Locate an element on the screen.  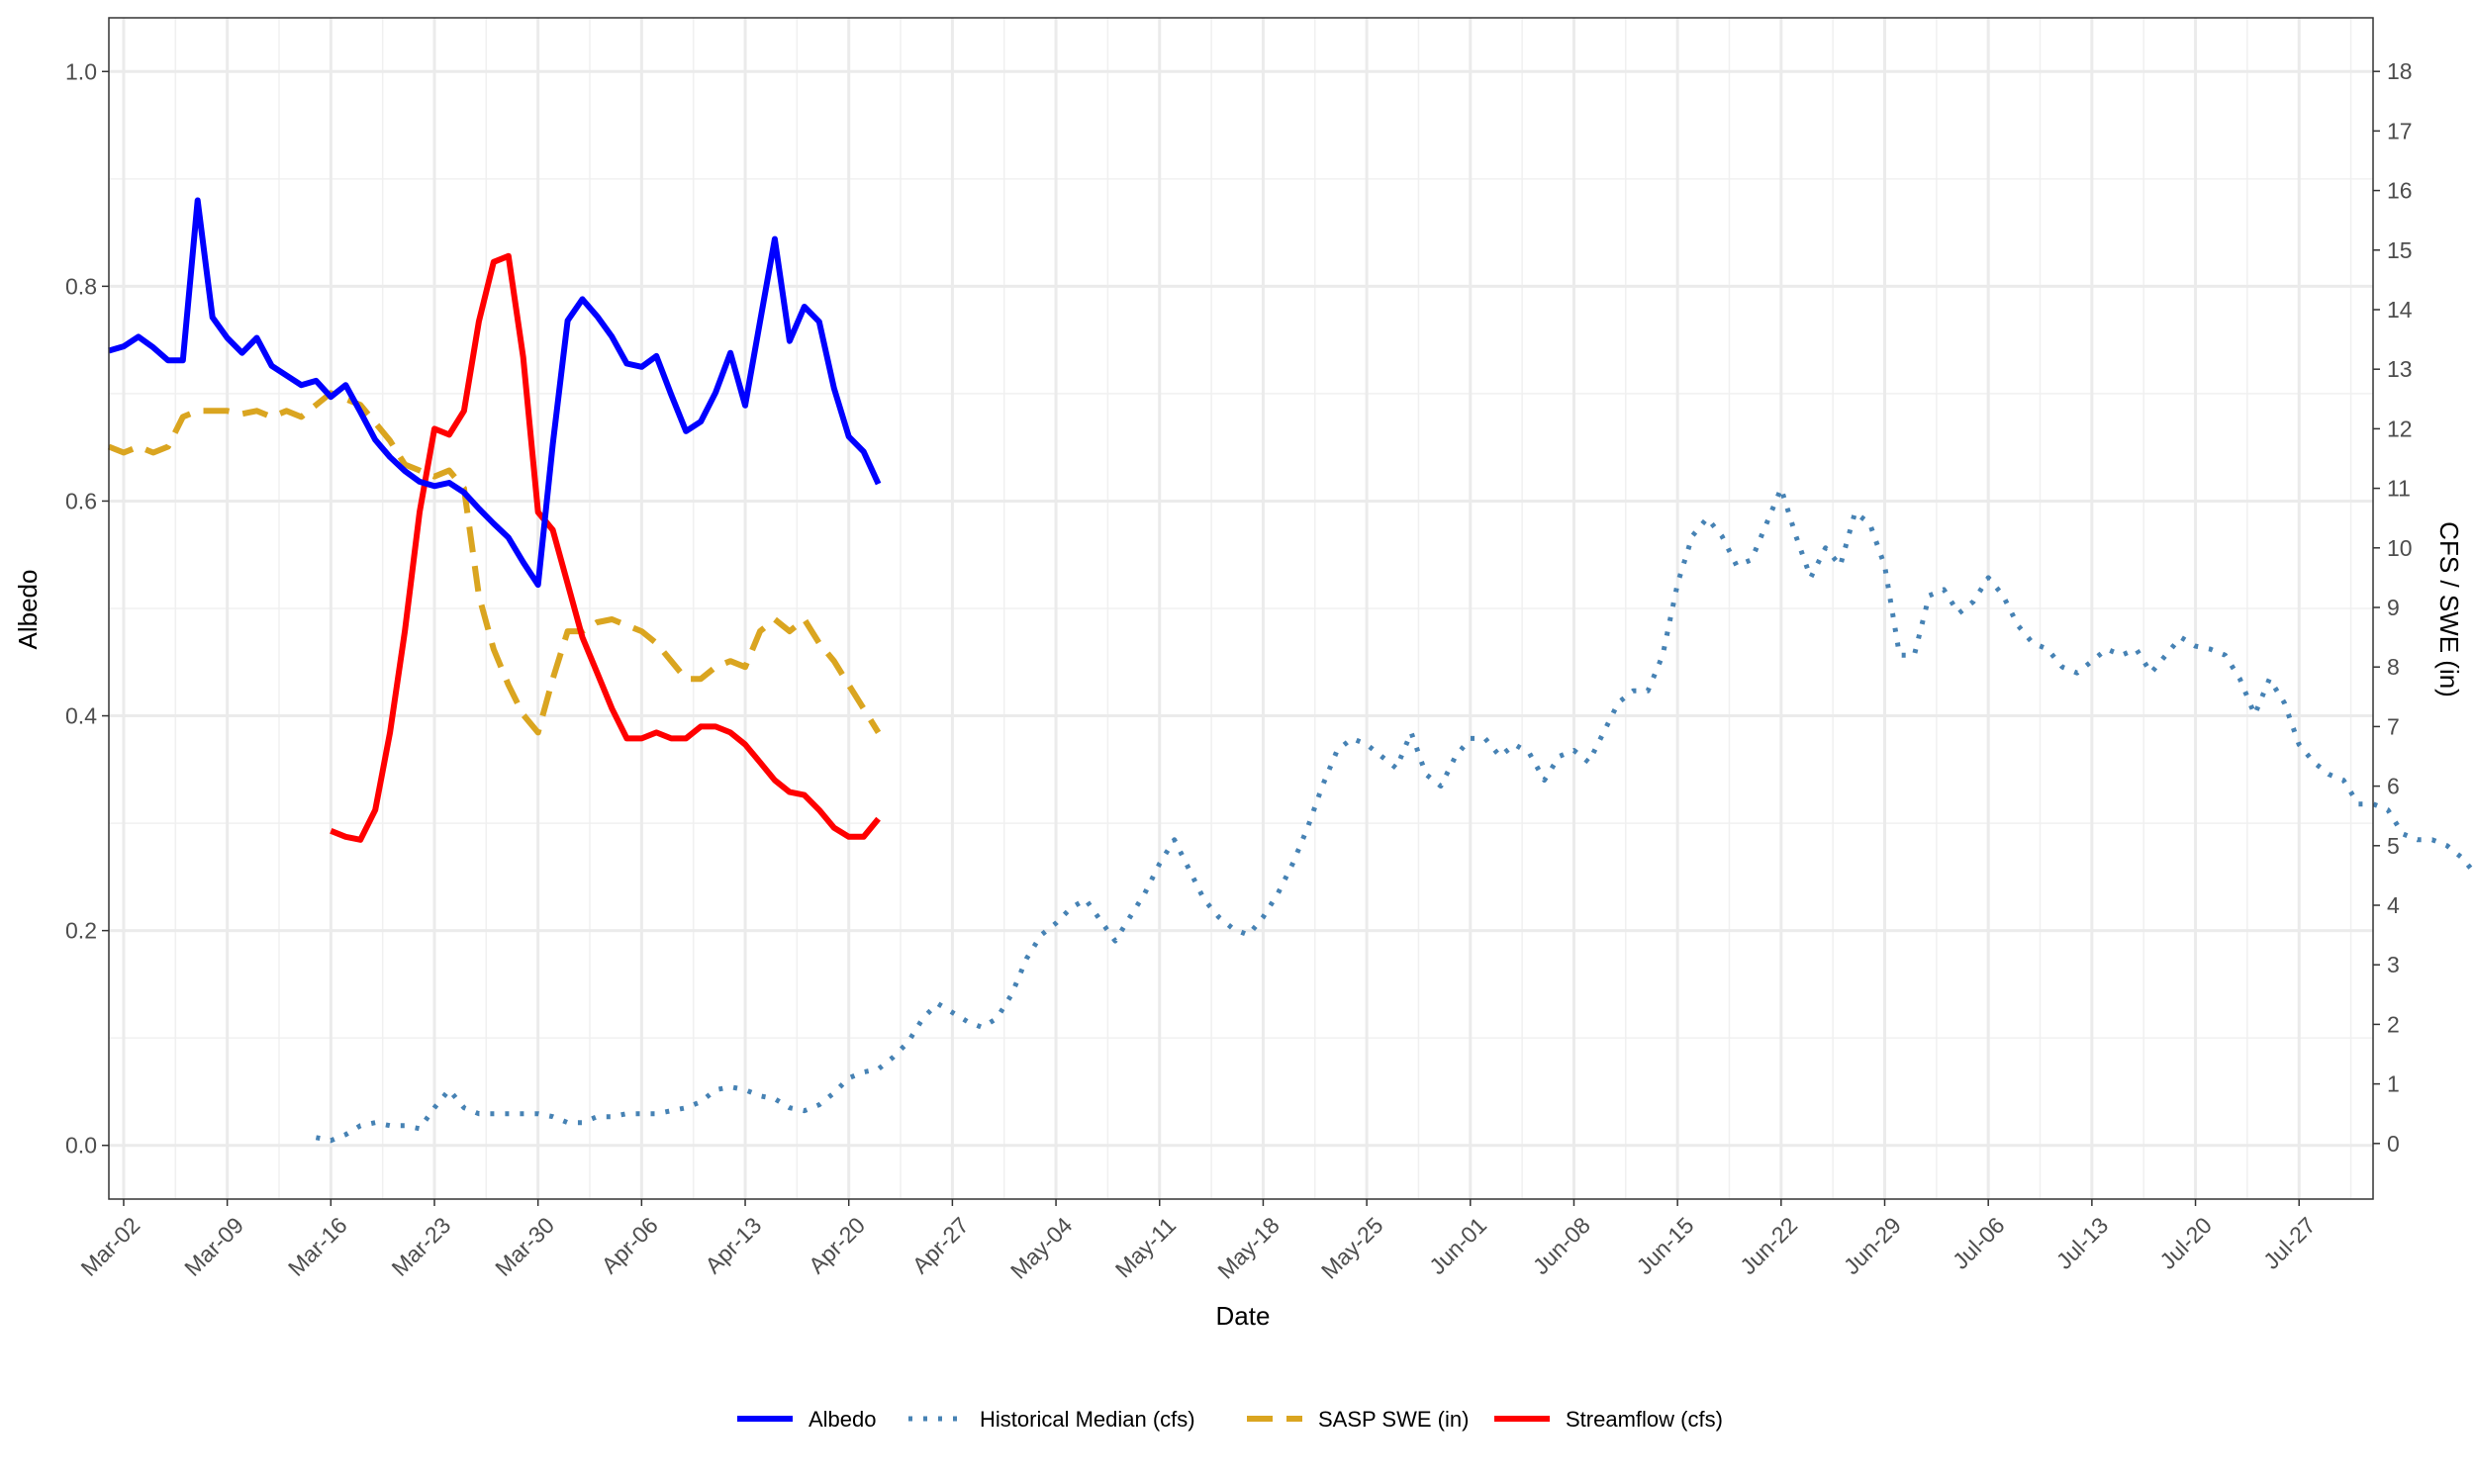
y-right-tick-label: 0 is located at coordinates (2394, 1144).